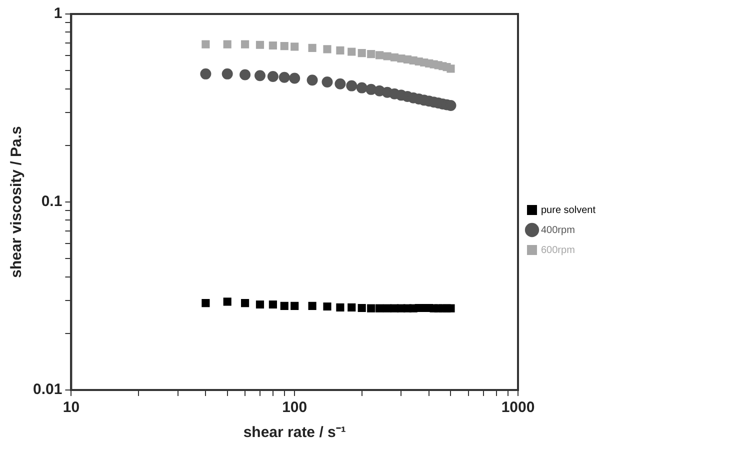 The height and width of the screenshot is (450, 743). I want to click on legend-label: 400rpm, so click(558, 230).